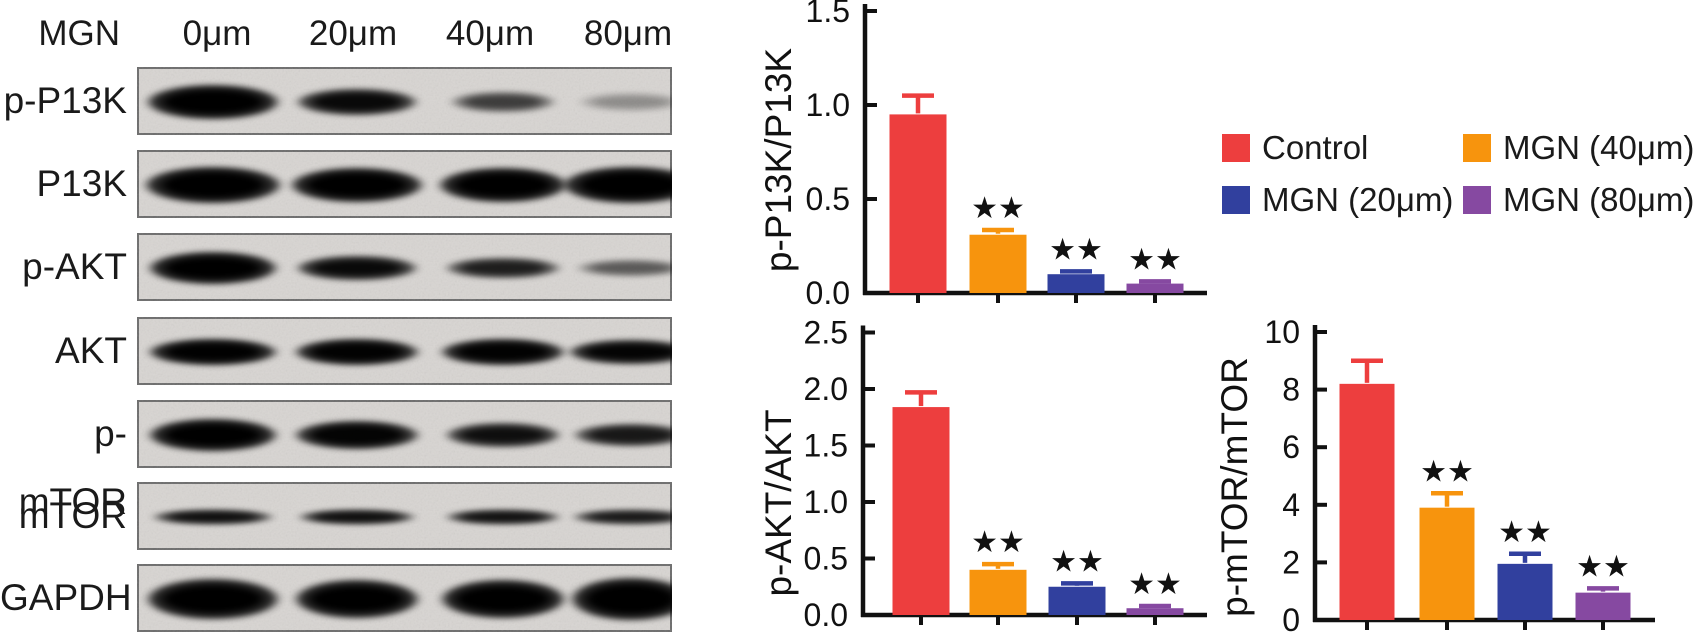  Describe the element at coordinates (65, 100) in the screenshot. I see `blot-row-label: p-P13K` at that location.